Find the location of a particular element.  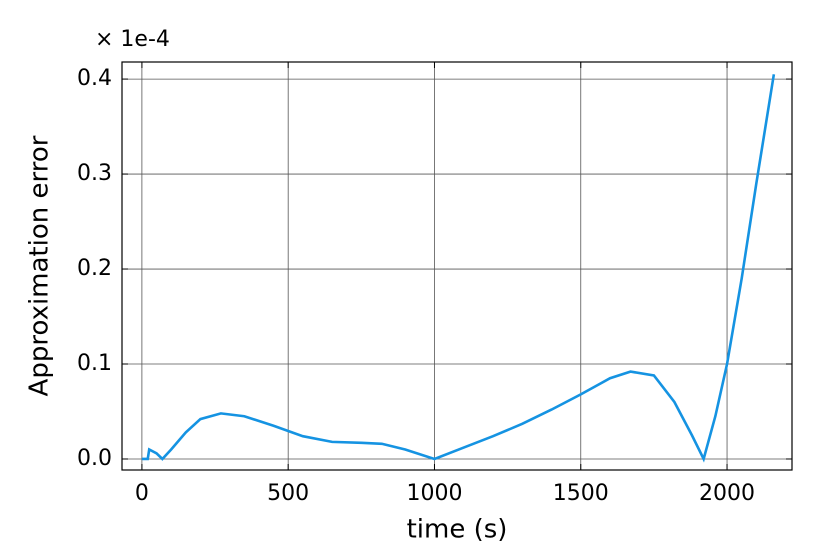

y-tick-label: 0.3 is located at coordinates (94, 173).